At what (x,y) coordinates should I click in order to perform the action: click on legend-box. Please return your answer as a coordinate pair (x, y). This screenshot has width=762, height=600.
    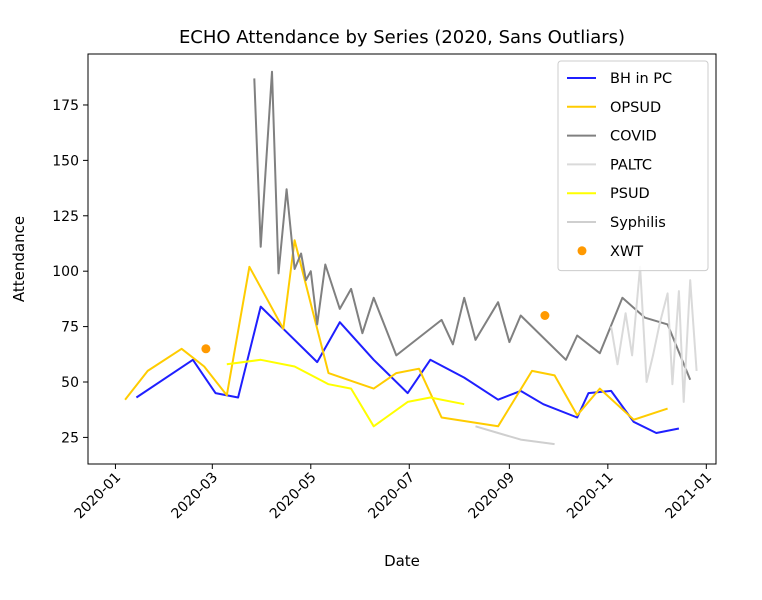
    Looking at the image, I should click on (633, 166).